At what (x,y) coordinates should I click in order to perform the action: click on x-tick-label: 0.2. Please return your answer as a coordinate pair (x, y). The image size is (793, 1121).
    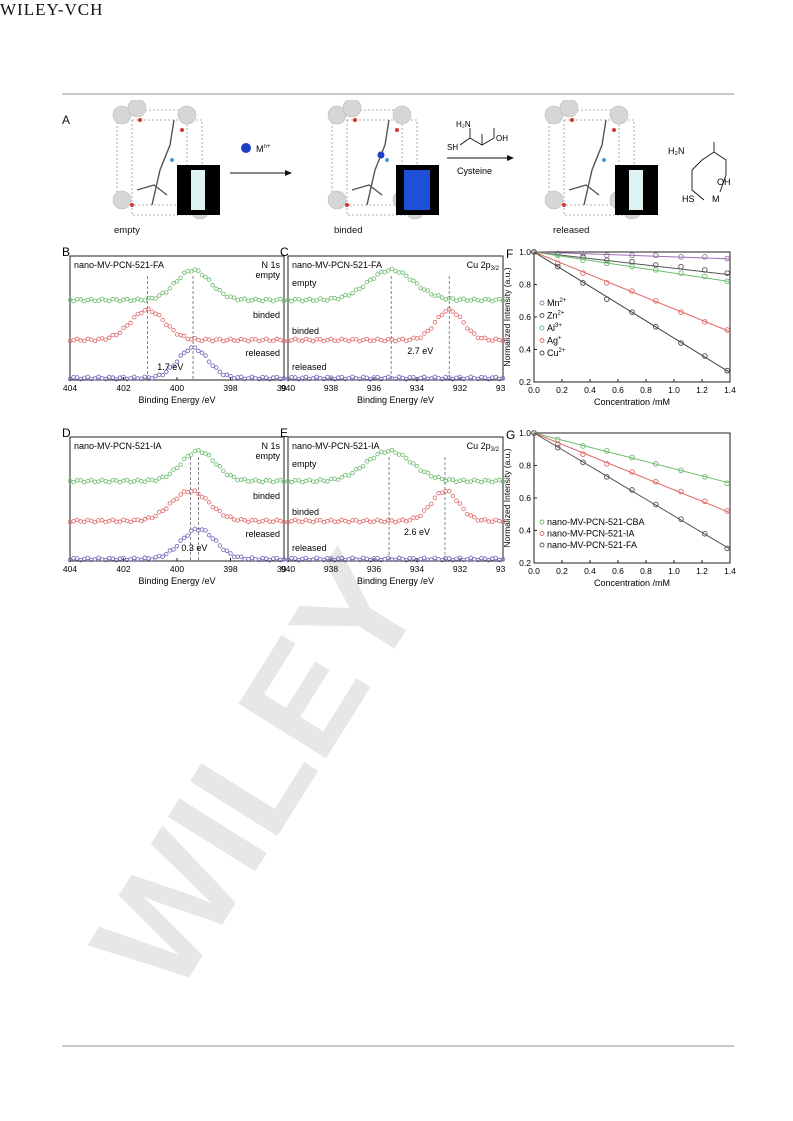
    Looking at the image, I should click on (562, 571).